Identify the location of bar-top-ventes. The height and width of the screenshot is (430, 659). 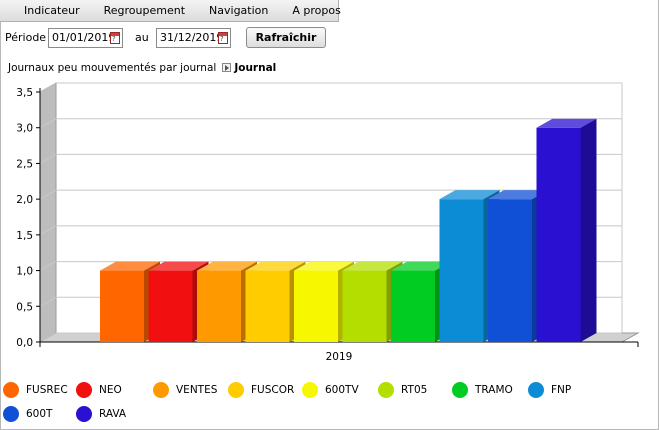
(227, 266).